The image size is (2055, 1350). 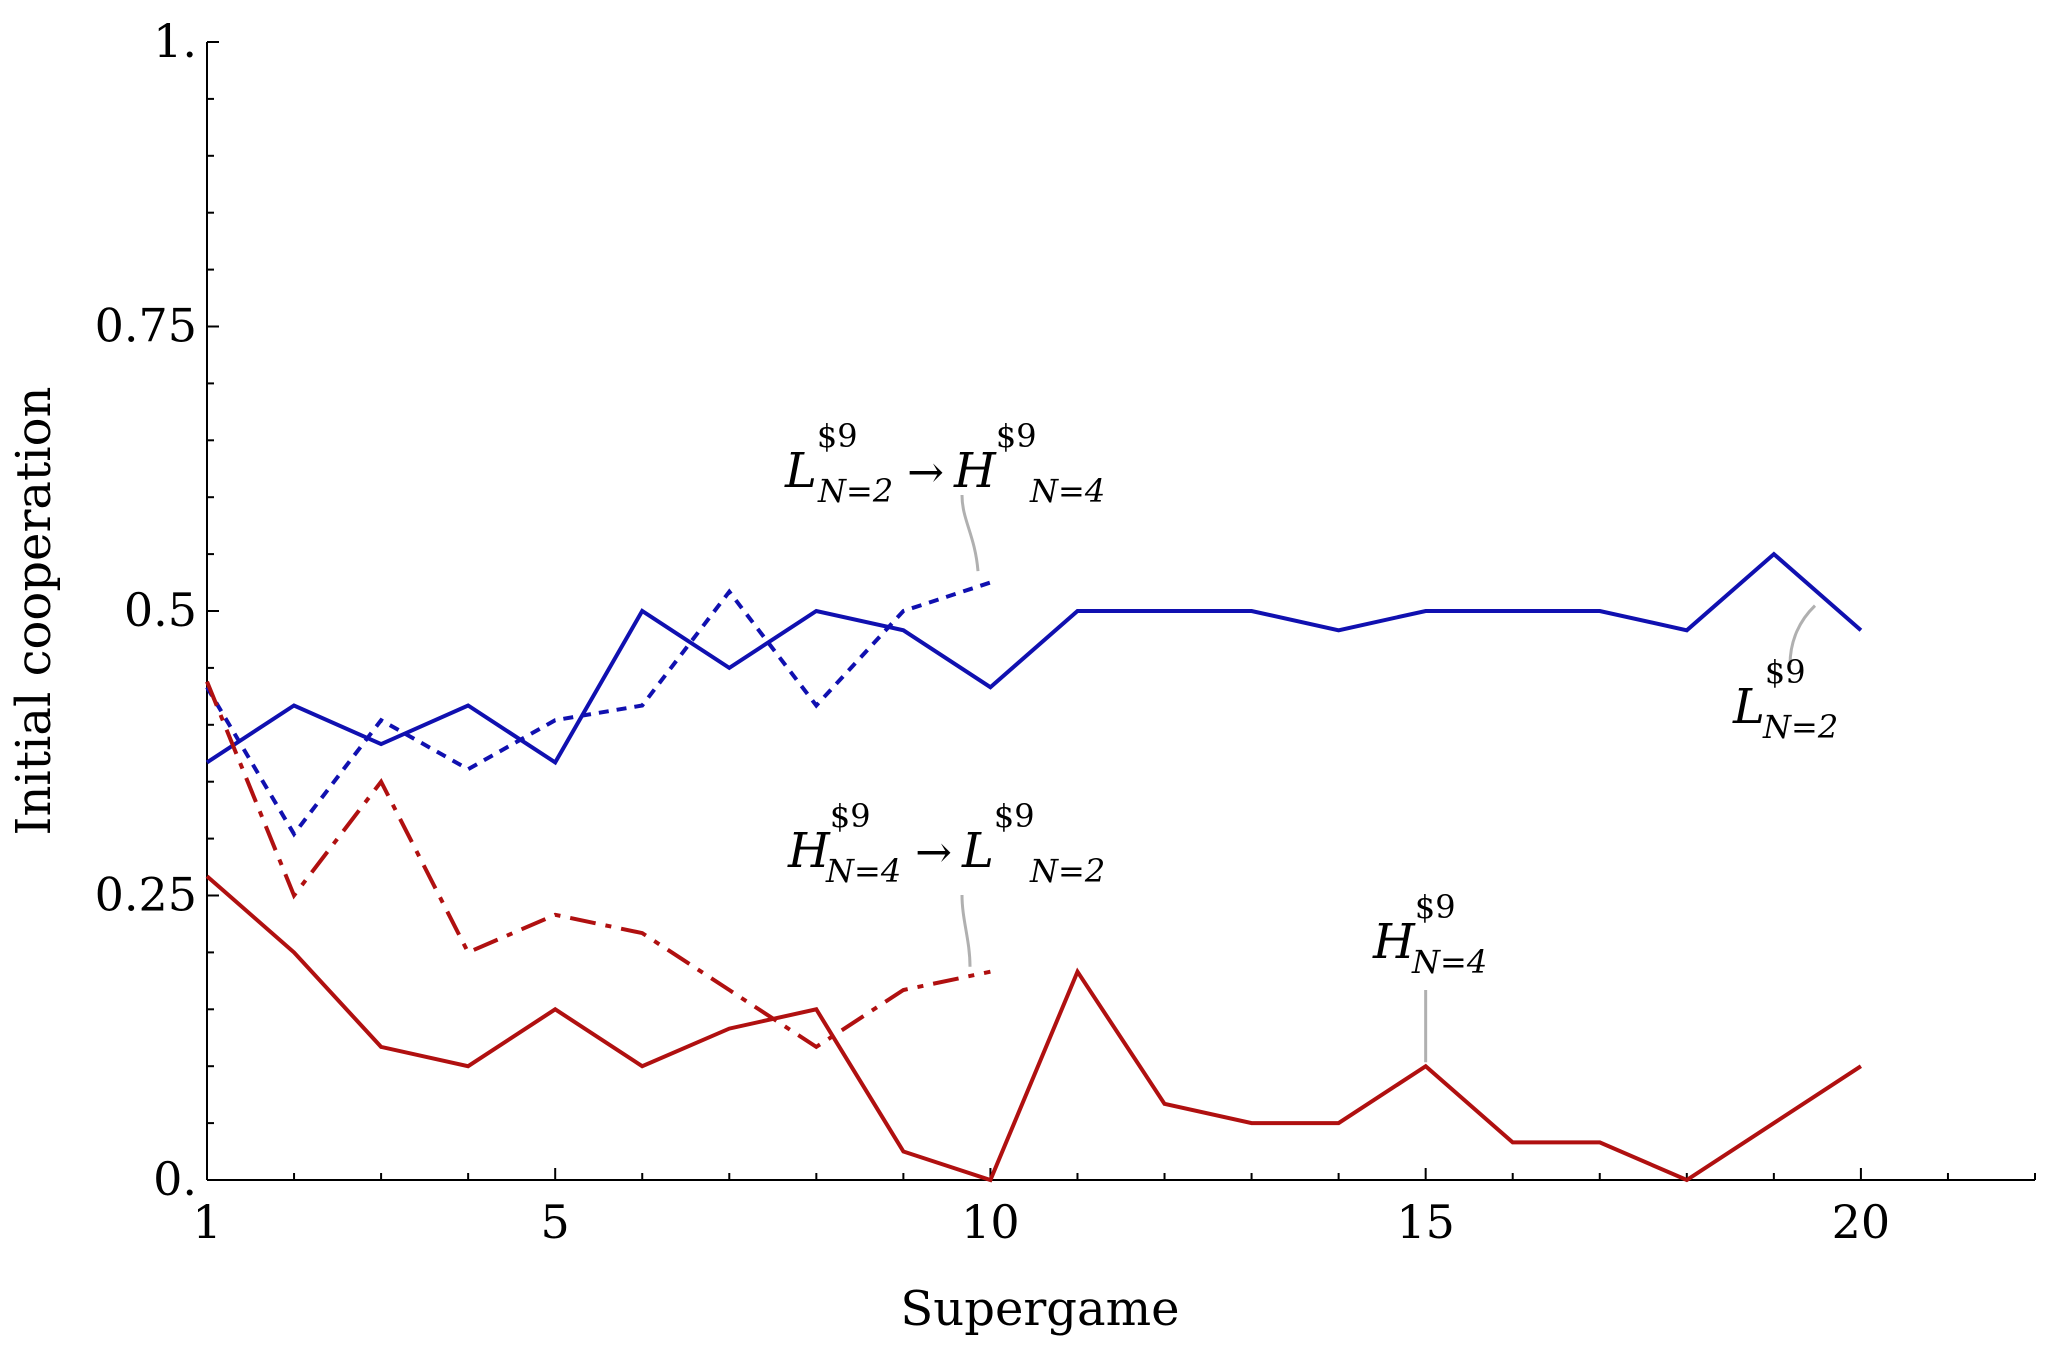 I want to click on ann2-arrow: →, so click(x=933, y=852).